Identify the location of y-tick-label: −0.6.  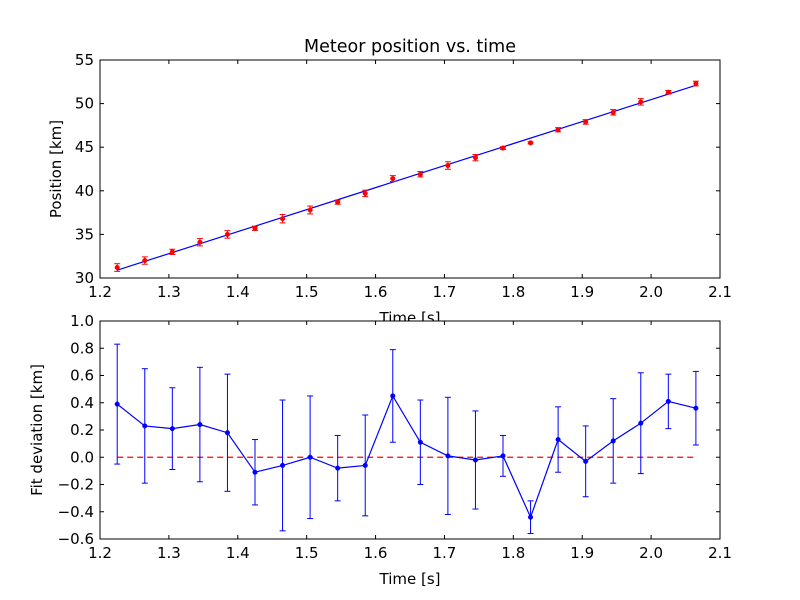
(76, 539).